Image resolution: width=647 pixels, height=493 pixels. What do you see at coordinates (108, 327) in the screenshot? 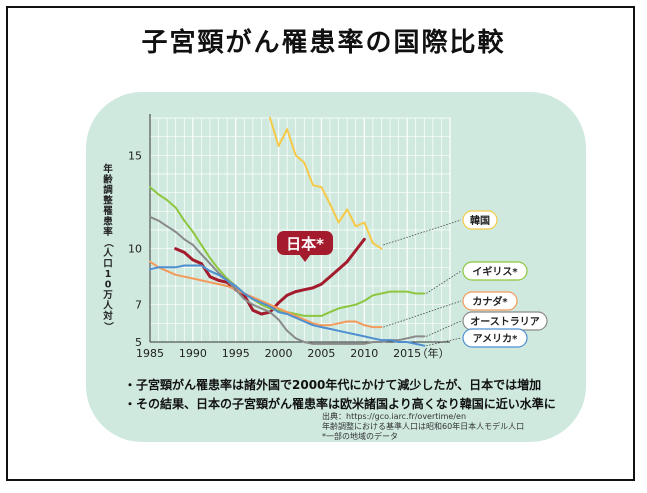
I see `y-axis-label-char: ）` at bounding box center [108, 327].